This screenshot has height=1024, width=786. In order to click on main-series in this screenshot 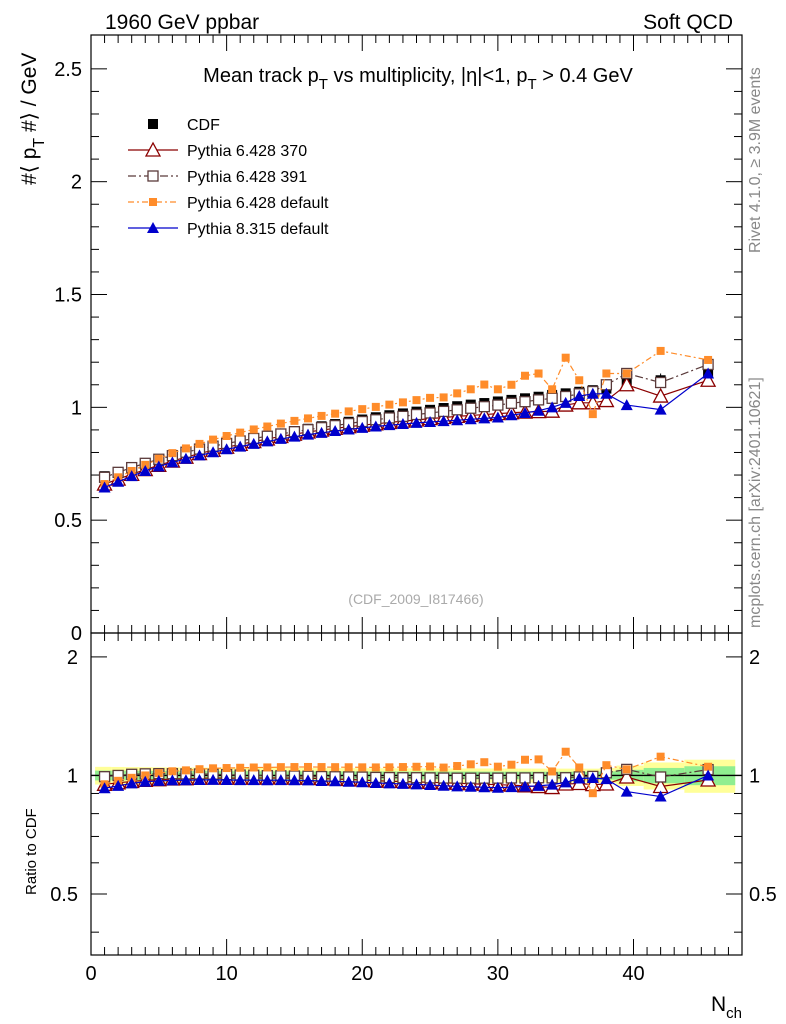, I will do `click(406, 419)`.